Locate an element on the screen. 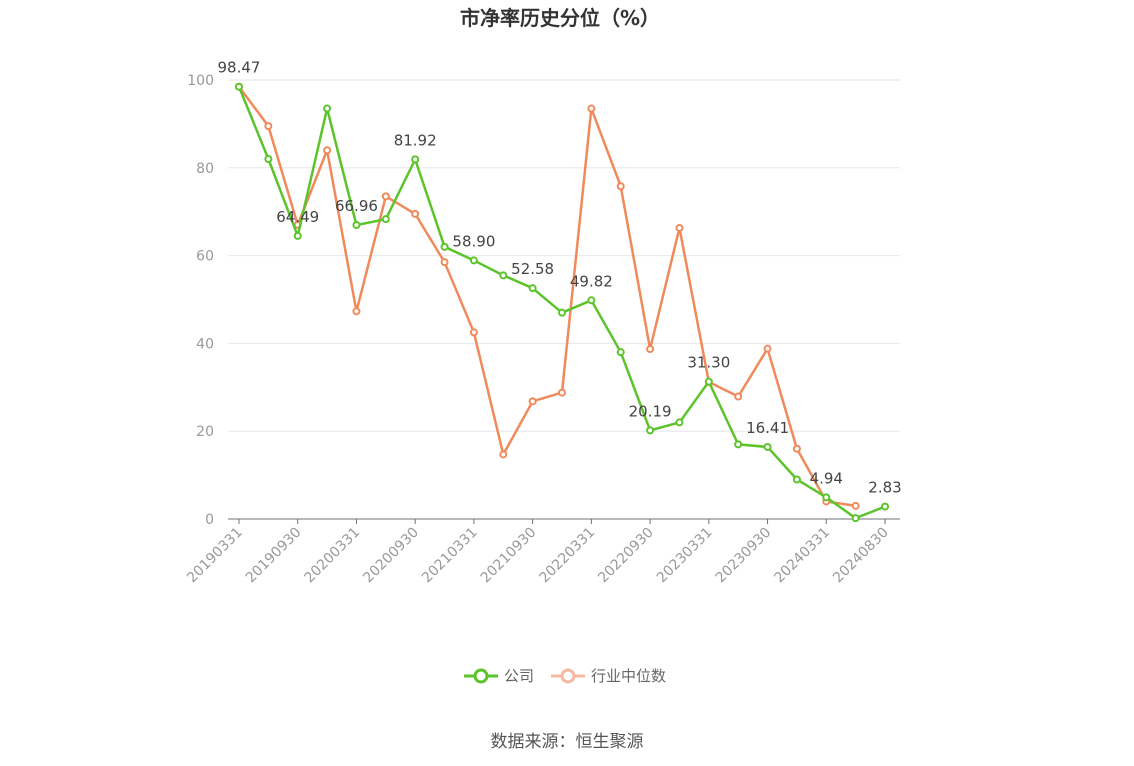 This screenshot has height=766, width=1134. y-tick-label: 100 is located at coordinates (200, 81).